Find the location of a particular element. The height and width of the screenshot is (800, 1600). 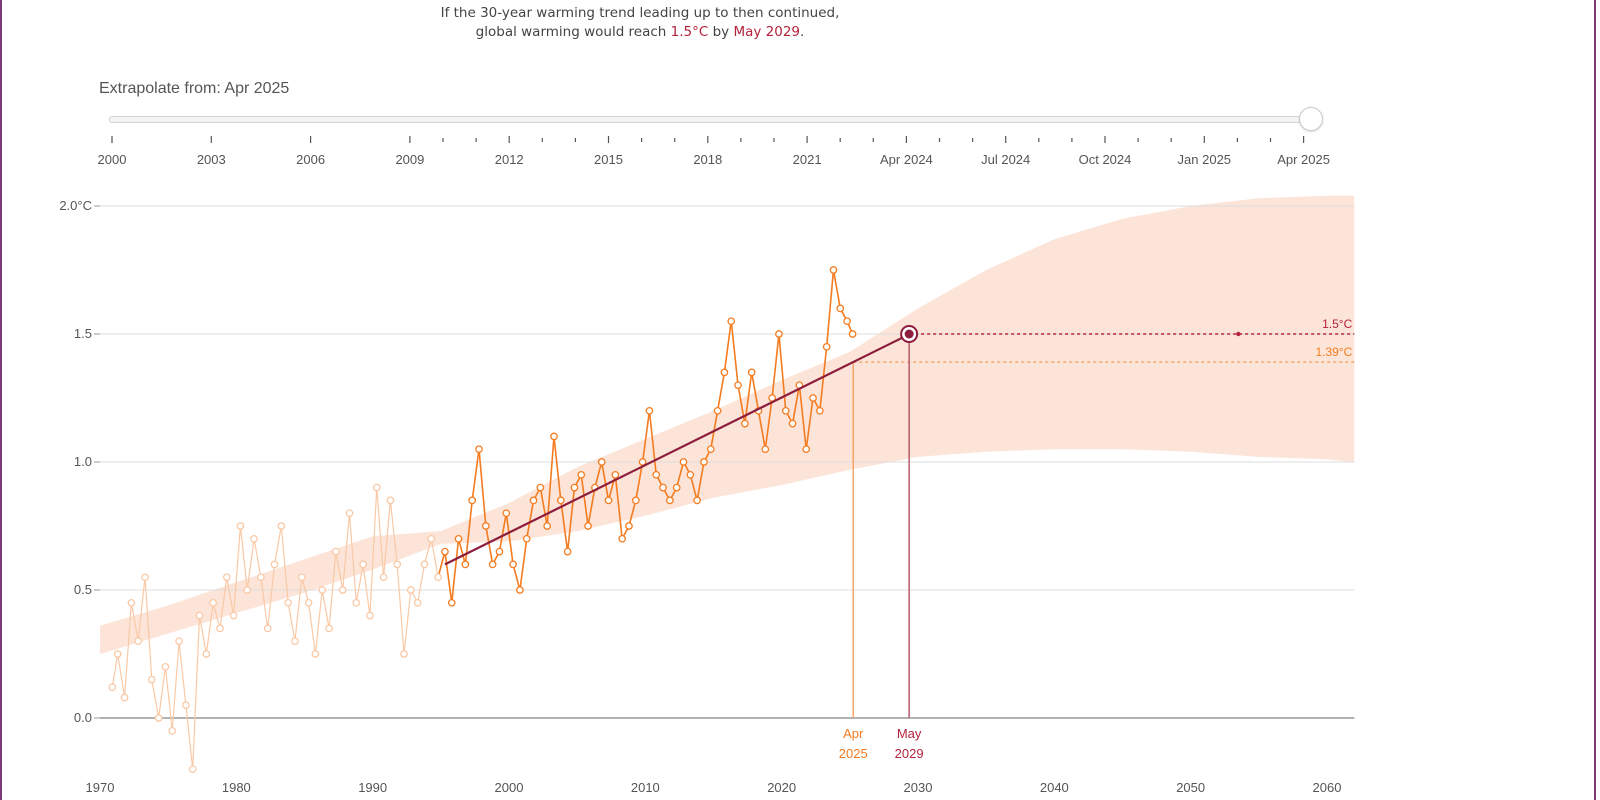

axis-layer: 1970 1980 1990 2000 2010 2020 2030 2040 2050 2060 is located at coordinates (714, 787).